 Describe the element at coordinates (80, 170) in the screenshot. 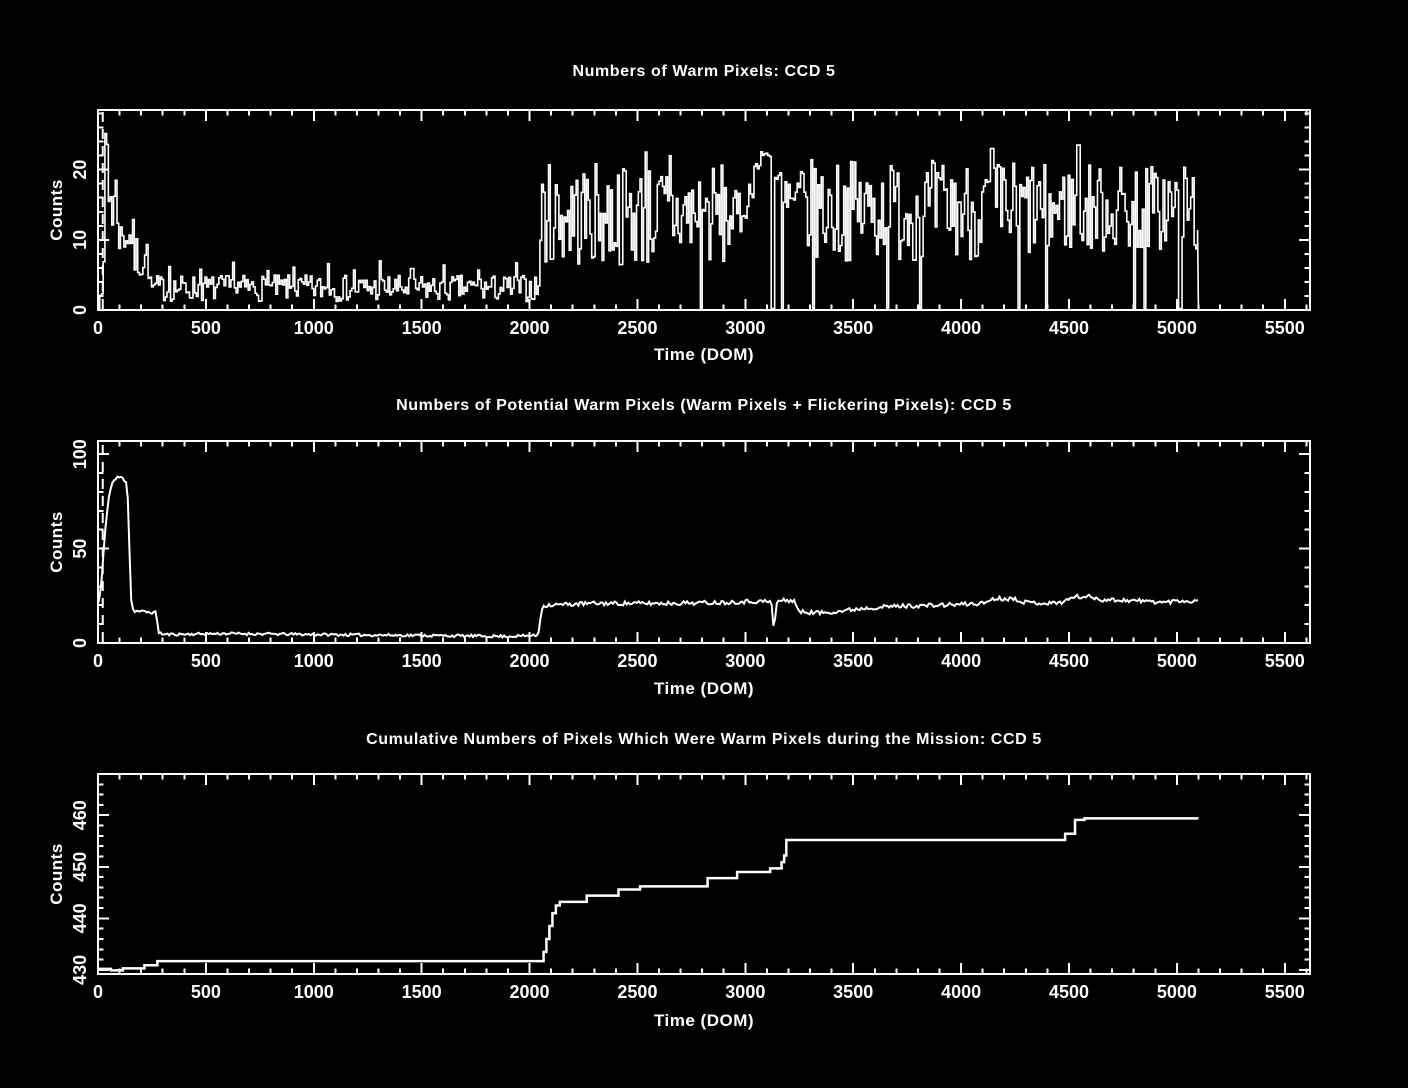

I see `svg-text: 20` at that location.